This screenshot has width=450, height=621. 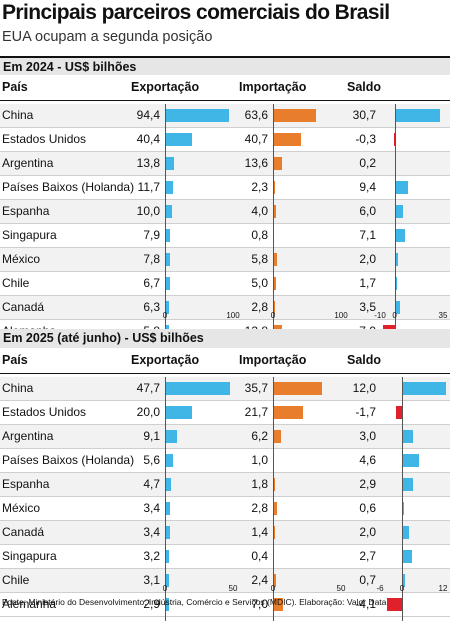 What do you see at coordinates (165, 87) in the screenshot?
I see `column-header-export: Exportação` at bounding box center [165, 87].